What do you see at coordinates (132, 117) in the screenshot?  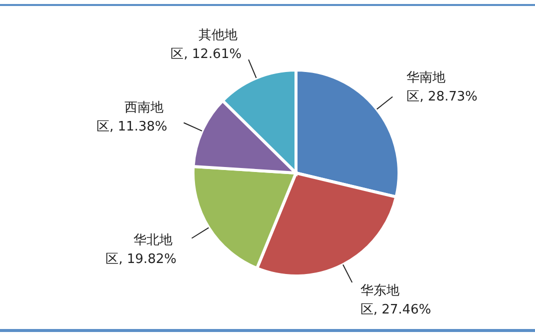 I see `slice-label: 西南地区, 11.38%` at bounding box center [132, 117].